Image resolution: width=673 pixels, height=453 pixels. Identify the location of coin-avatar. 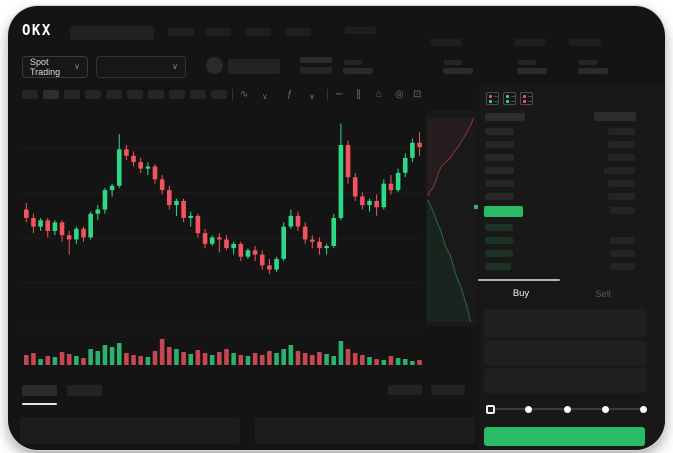
(214, 65).